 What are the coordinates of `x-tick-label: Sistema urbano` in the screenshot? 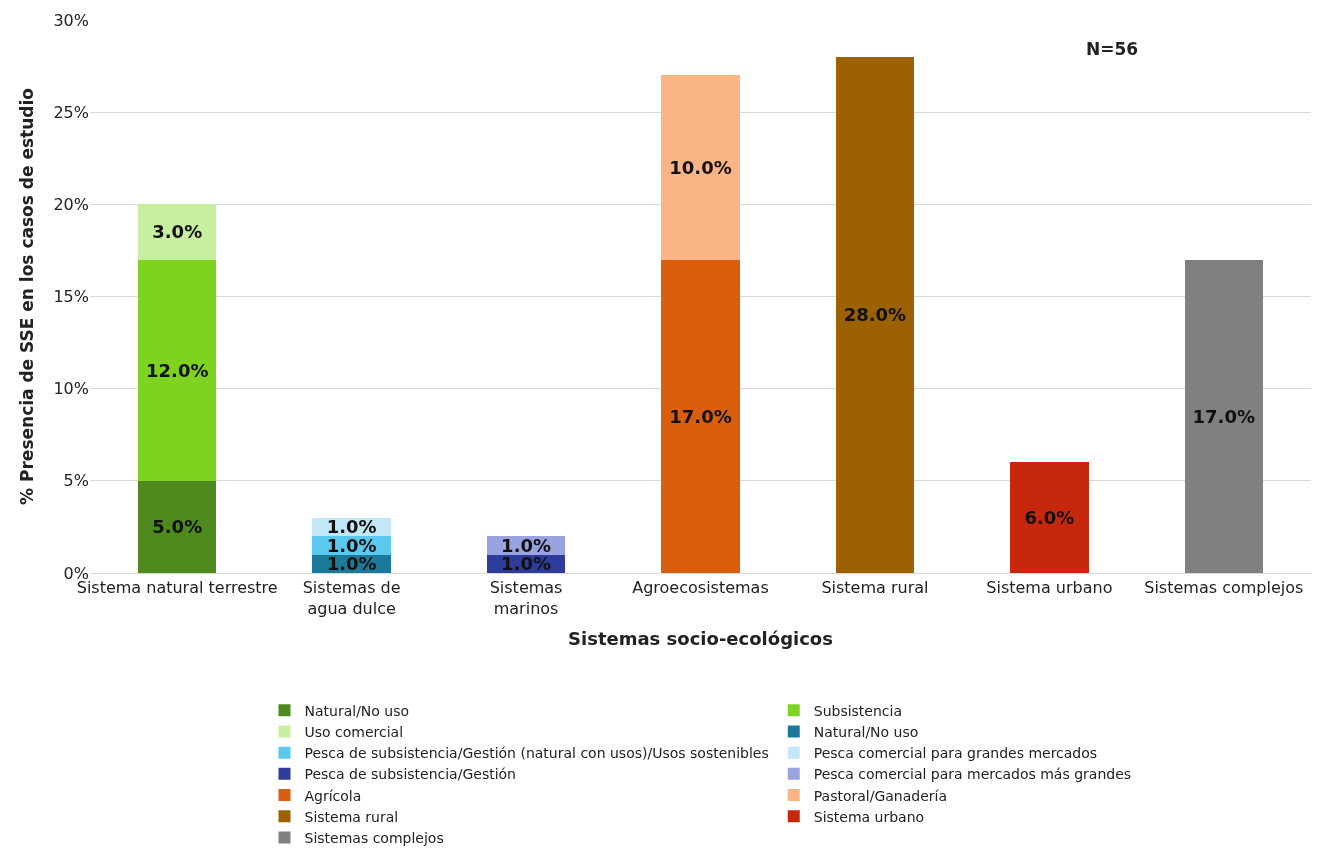 It's located at (1049, 588).